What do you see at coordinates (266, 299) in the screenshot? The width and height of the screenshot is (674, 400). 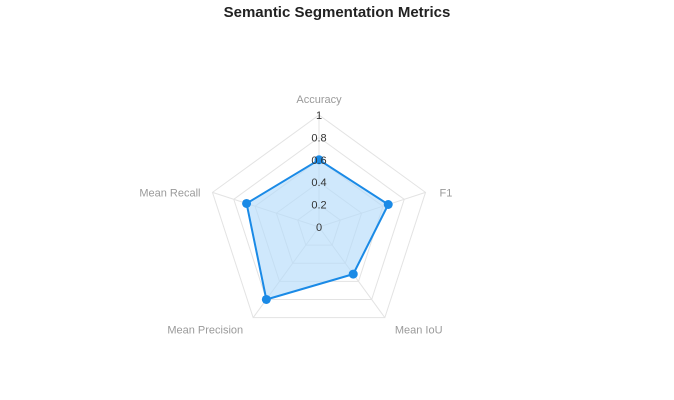 I see `data-point-mean-precision` at bounding box center [266, 299].